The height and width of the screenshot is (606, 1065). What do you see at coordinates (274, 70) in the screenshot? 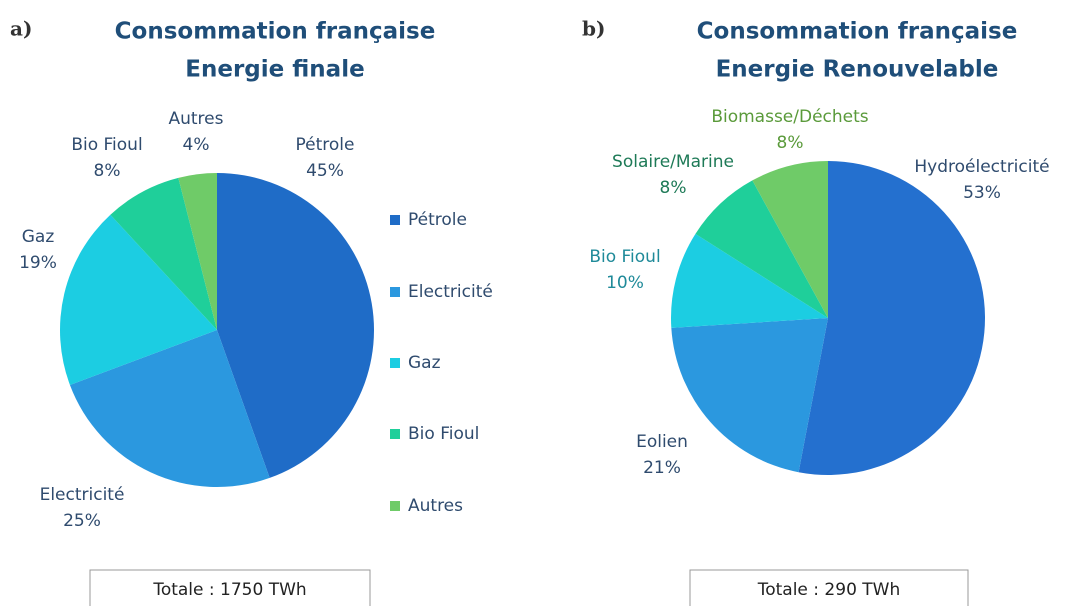
I see `chart-subtitle: Energie finale` at bounding box center [274, 70].